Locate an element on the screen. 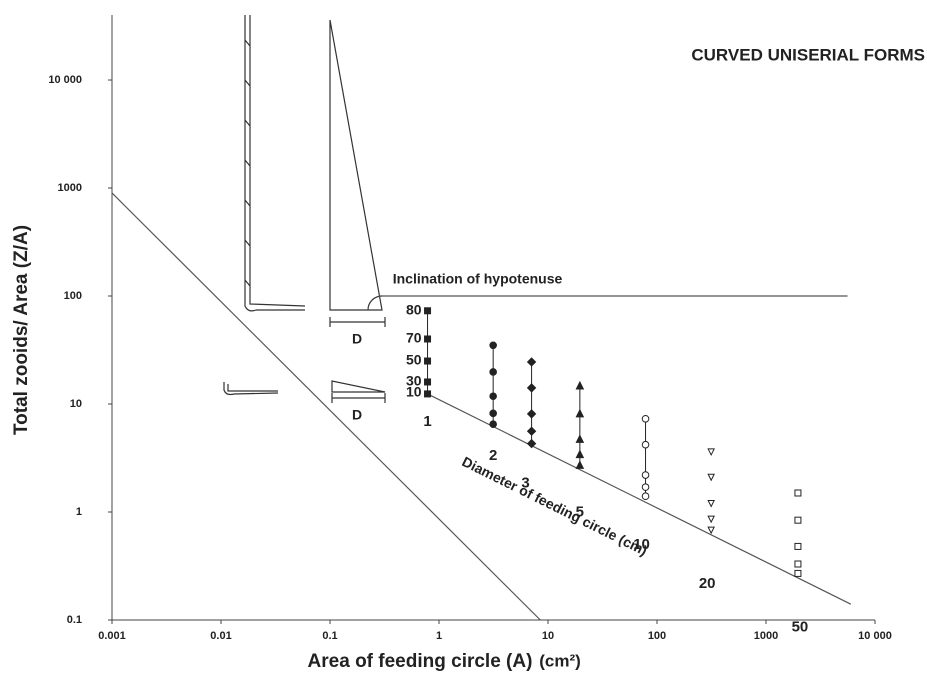 Image resolution: width=927 pixels, height=677 pixels. colony-sketches is located at coordinates (304, 209).